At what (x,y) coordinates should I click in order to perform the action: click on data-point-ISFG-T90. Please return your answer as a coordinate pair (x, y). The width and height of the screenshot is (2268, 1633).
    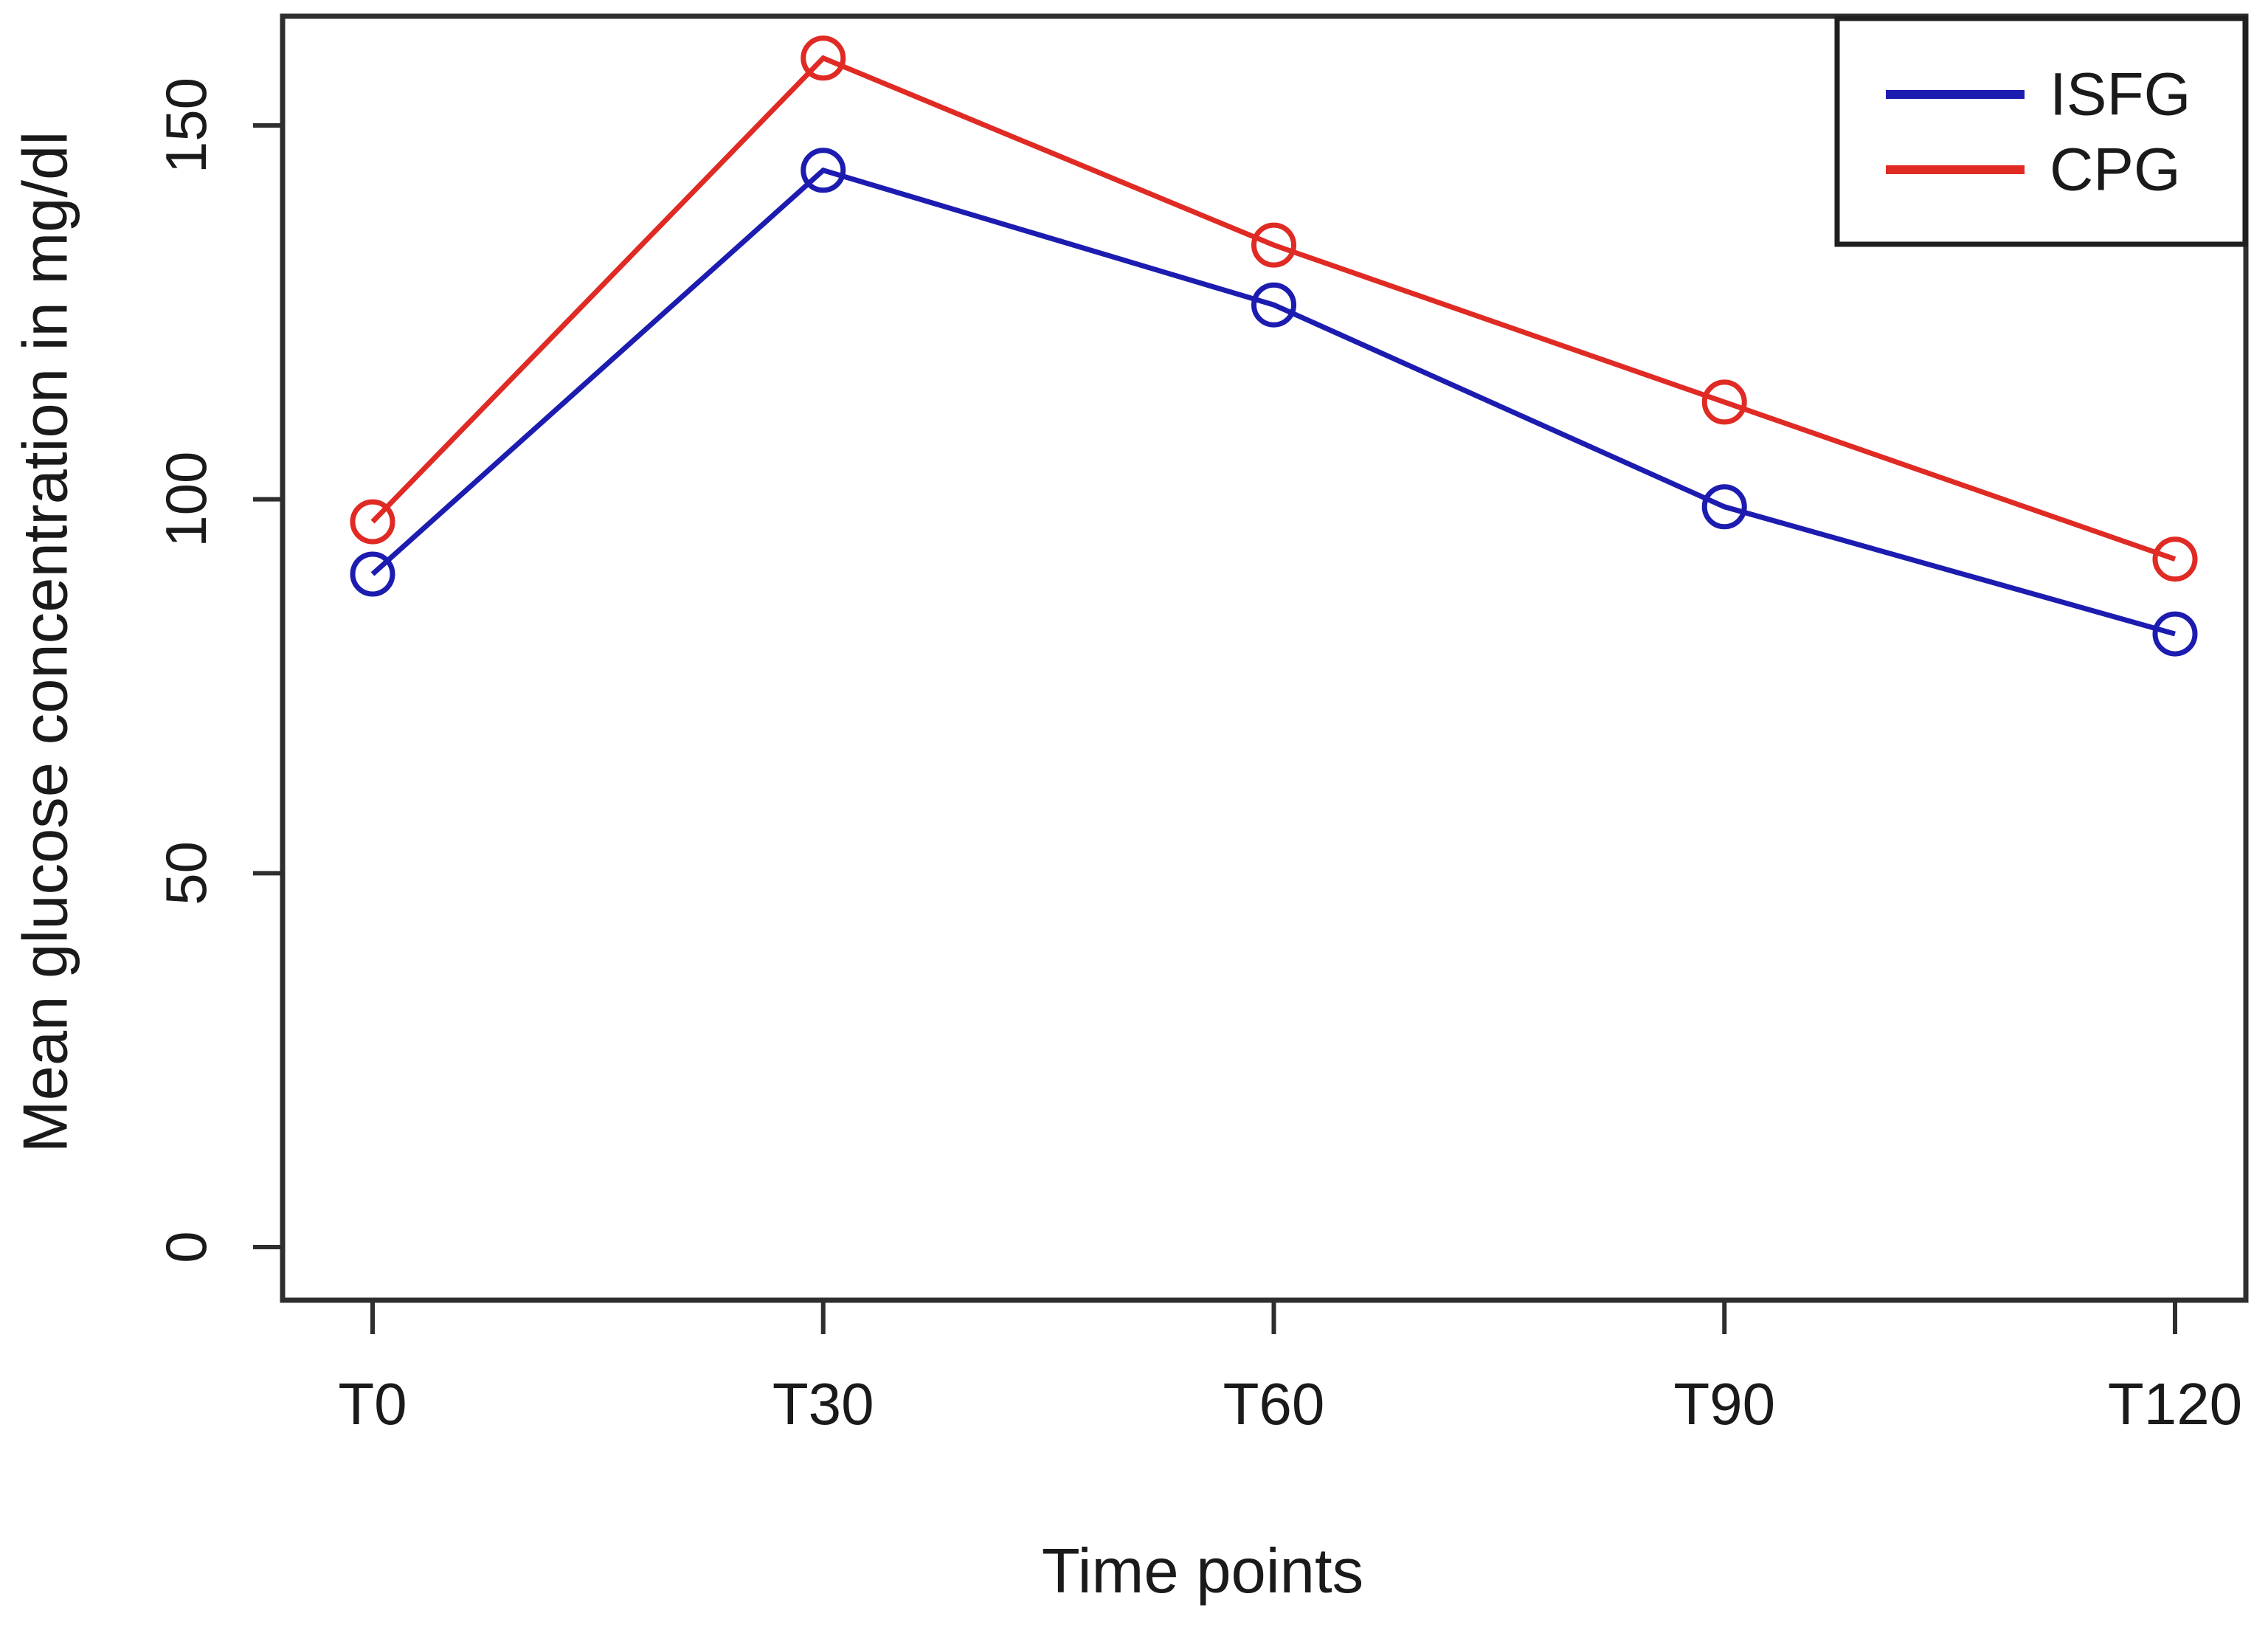
    Looking at the image, I should click on (1724, 507).